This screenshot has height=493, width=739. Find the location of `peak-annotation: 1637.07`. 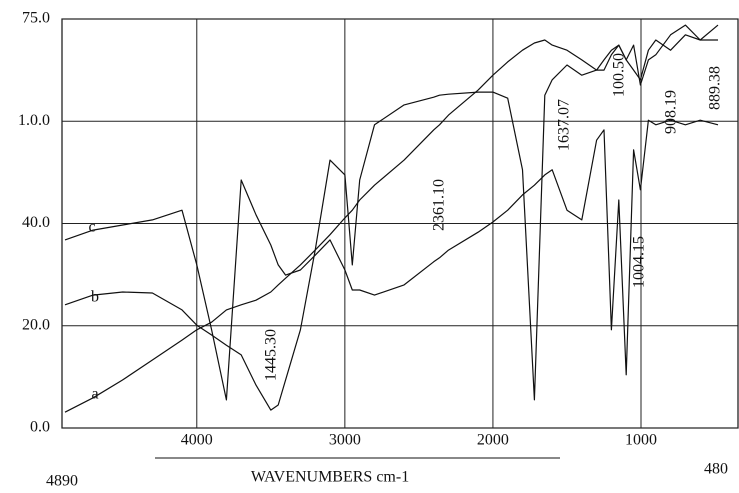

peak-annotation: 1637.07 is located at coordinates (564, 125).